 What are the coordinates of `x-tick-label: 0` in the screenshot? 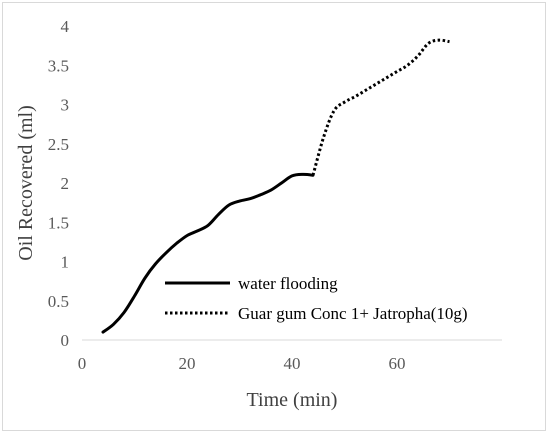 It's located at (82, 363).